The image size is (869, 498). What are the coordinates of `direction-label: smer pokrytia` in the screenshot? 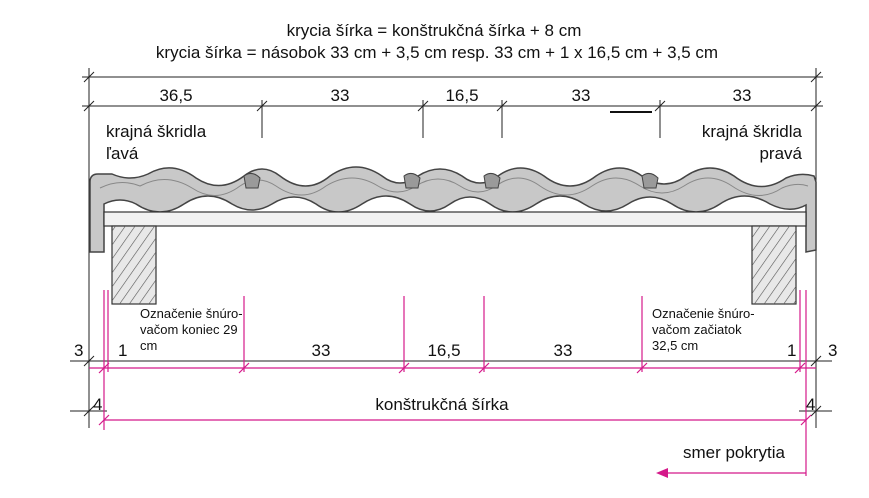 It's located at (734, 452).